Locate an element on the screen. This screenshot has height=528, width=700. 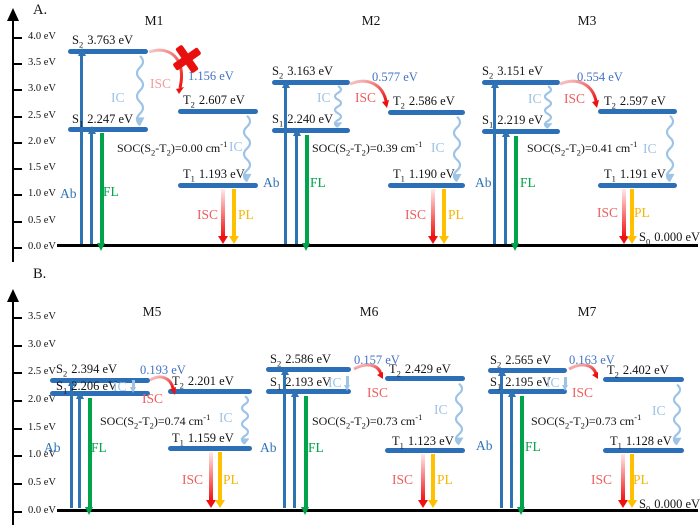
molecule-title: M6 is located at coordinates (369, 311).